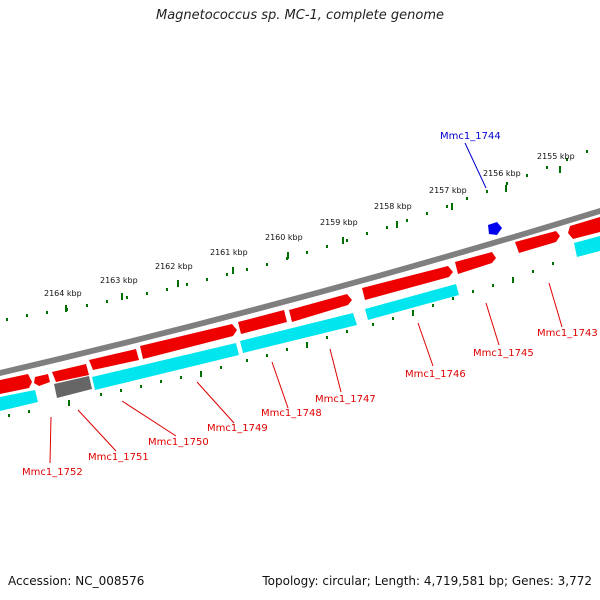 The width and height of the screenshot is (600, 600). Describe the element at coordinates (73, 387) in the screenshot. I see `cds-bar-highlight` at that location.